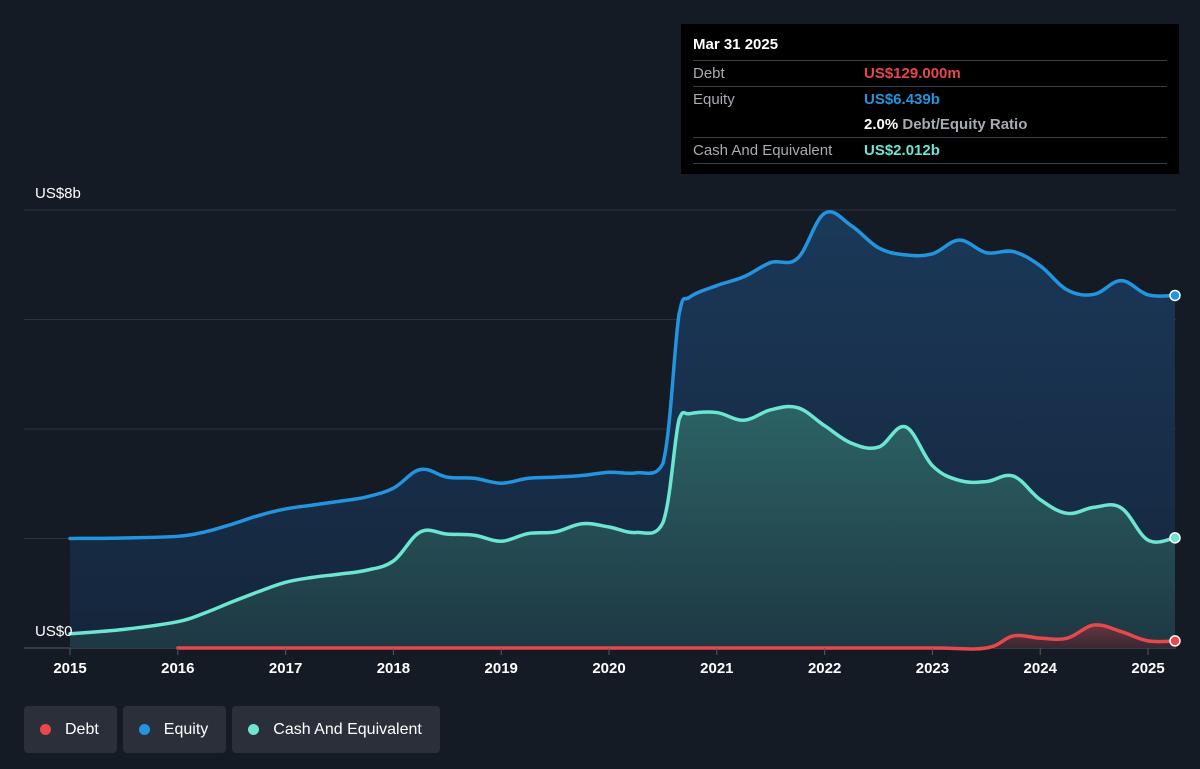 Image resolution: width=1200 pixels, height=769 pixels. What do you see at coordinates (58, 193) in the screenshot?
I see `y-axis-top-label: US$8b` at bounding box center [58, 193].